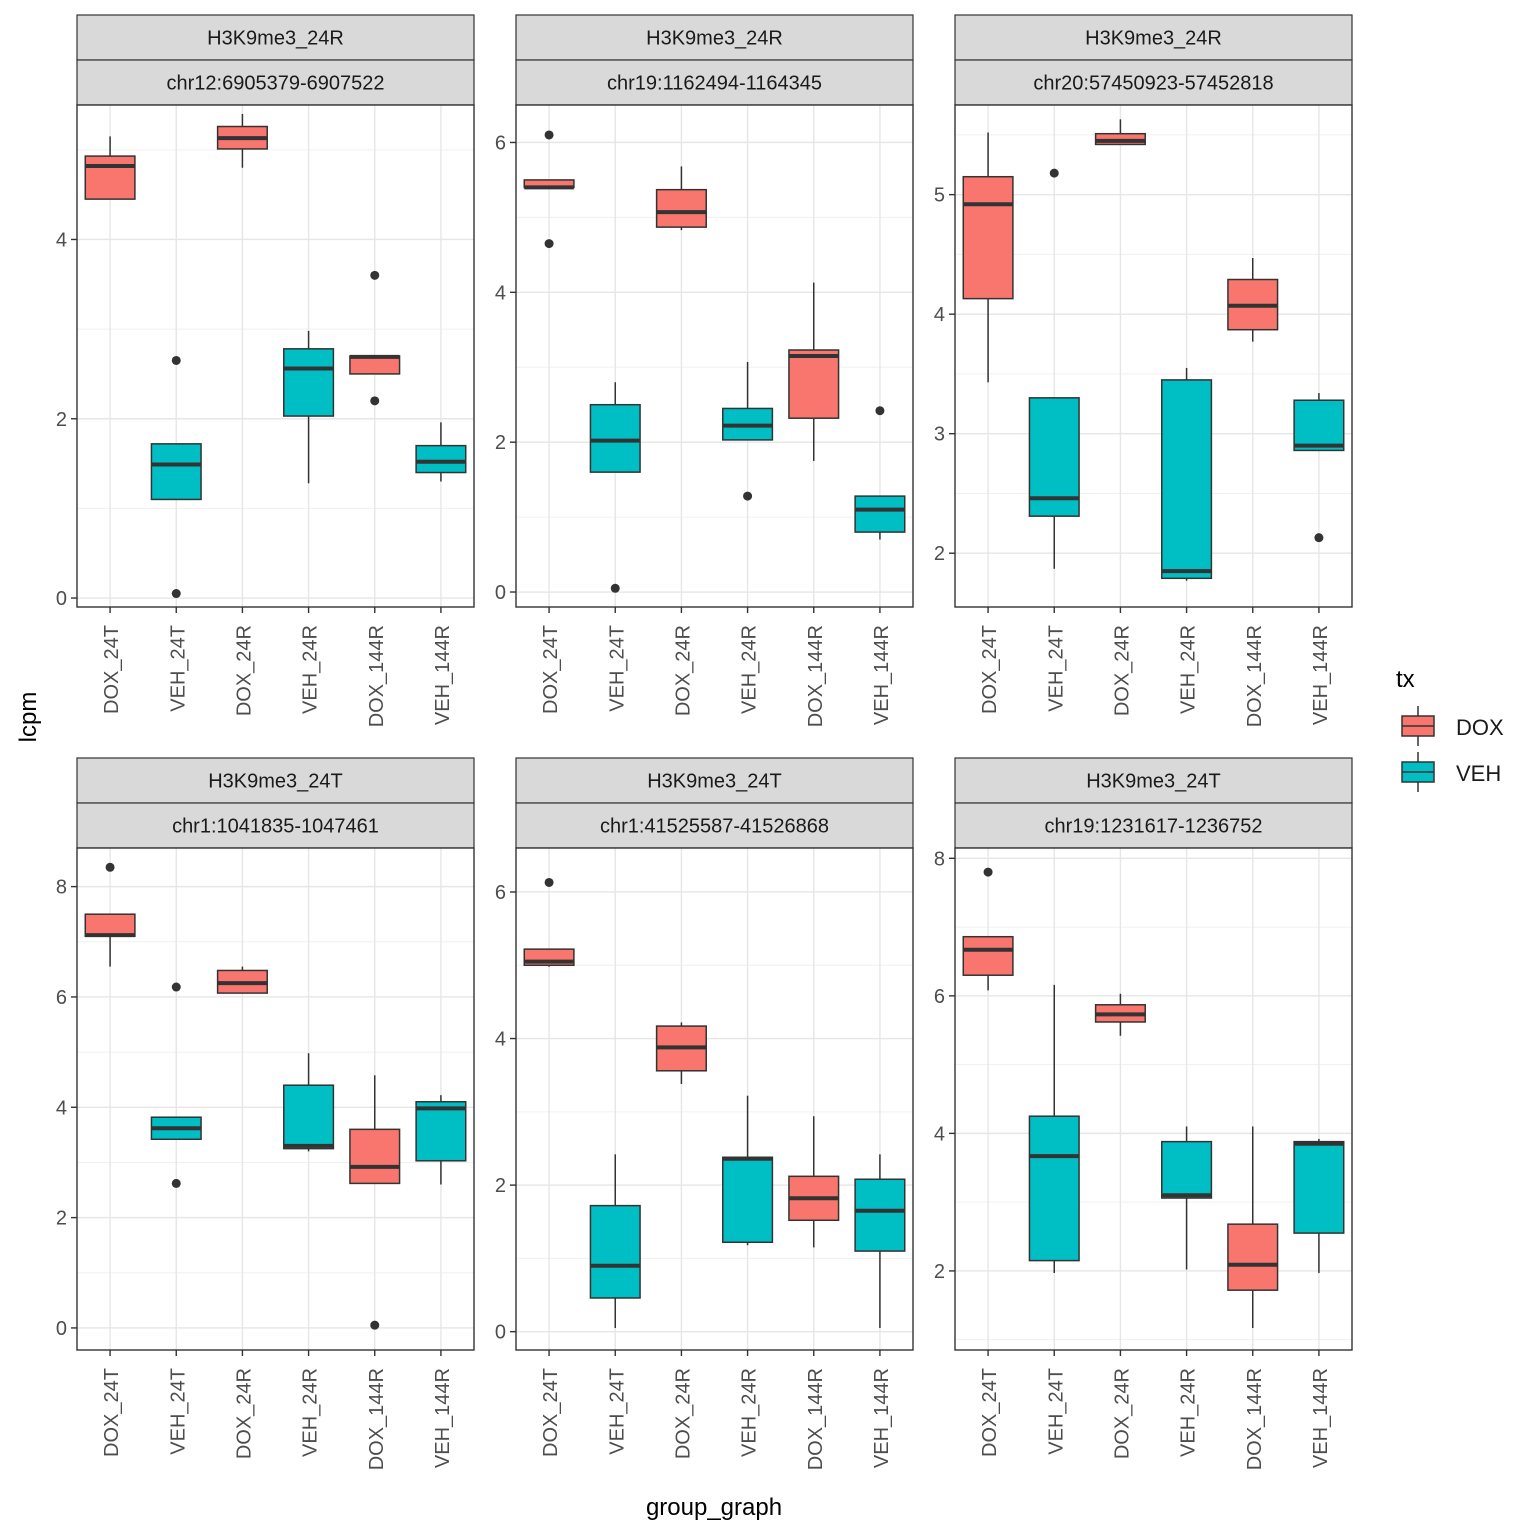 Image resolution: width=1536 pixels, height=1536 pixels. What do you see at coordinates (714, 782) in the screenshot?
I see `strip-top-label: H3K9me3_24T` at bounding box center [714, 782].